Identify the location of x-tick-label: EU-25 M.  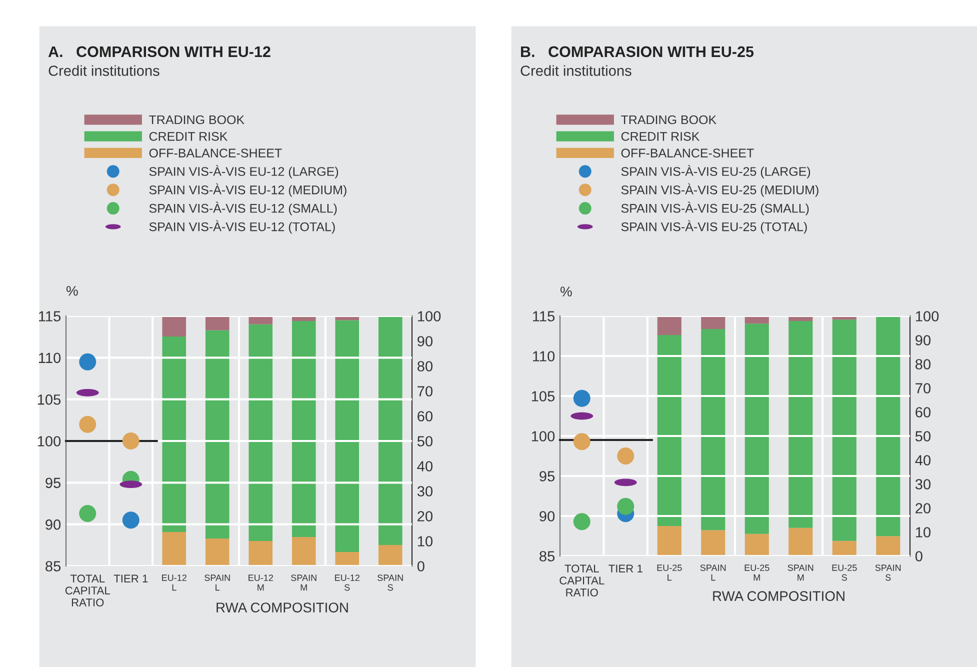
(757, 572).